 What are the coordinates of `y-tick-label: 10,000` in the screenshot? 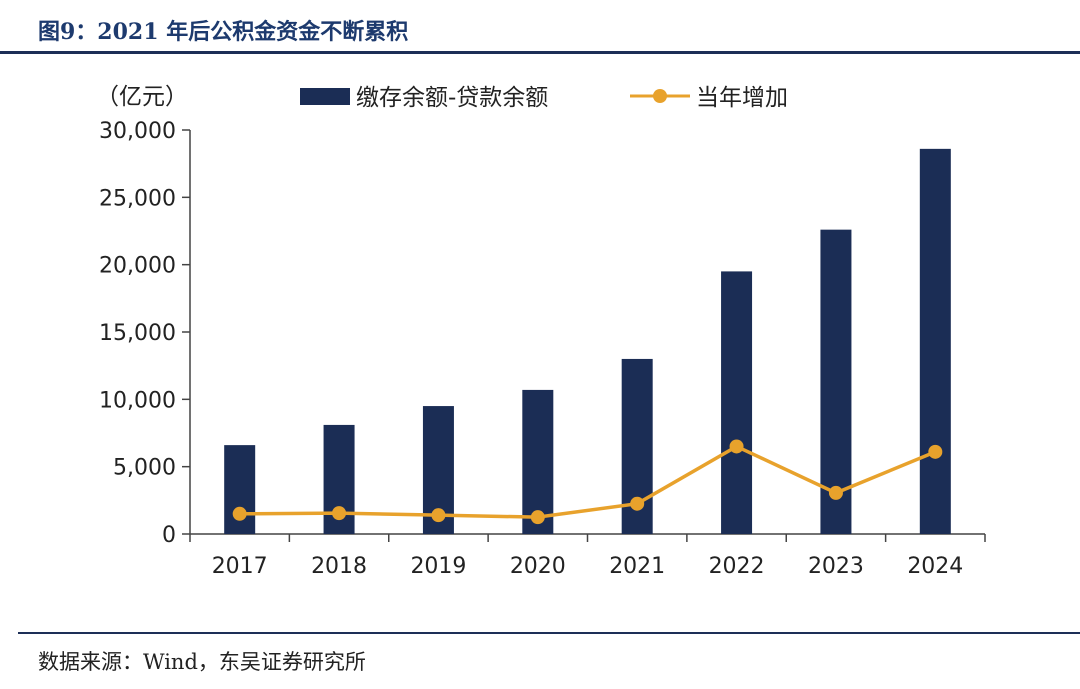 It's located at (137, 400).